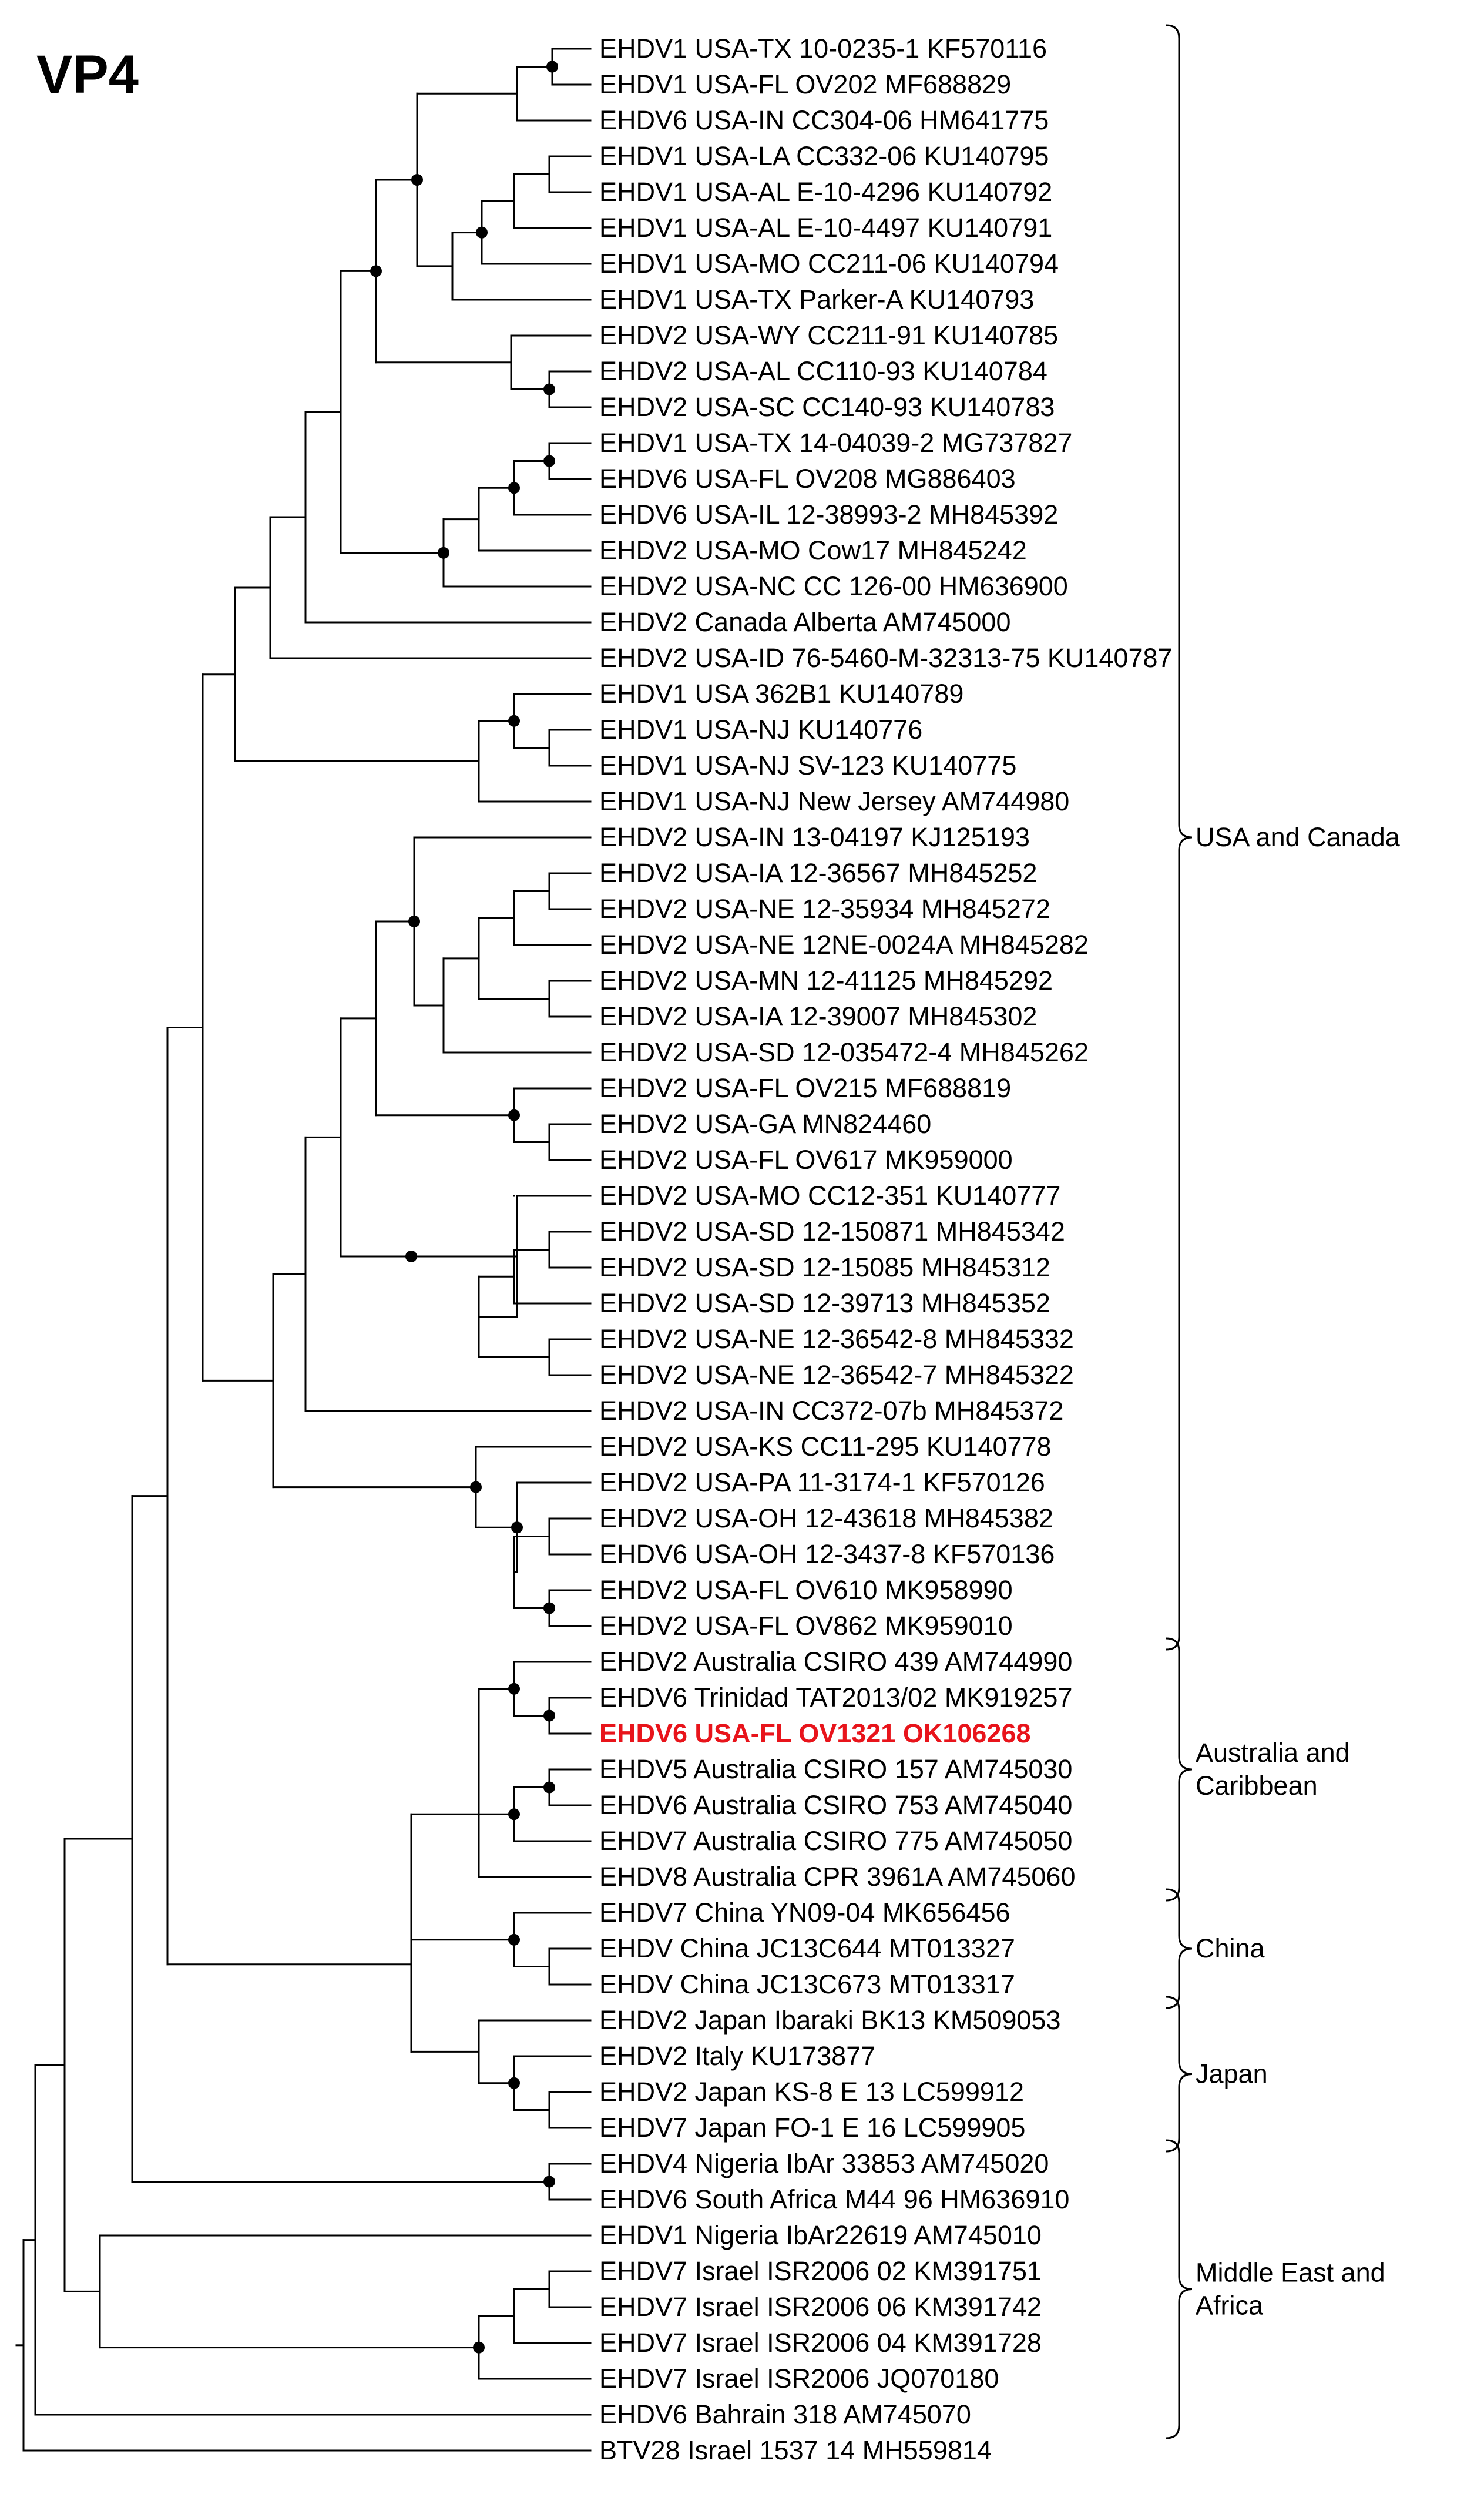  What do you see at coordinates (824, 1267) in the screenshot?
I see `taxon-label: EHDV2 USA-SD 12-15085 MH845312` at bounding box center [824, 1267].